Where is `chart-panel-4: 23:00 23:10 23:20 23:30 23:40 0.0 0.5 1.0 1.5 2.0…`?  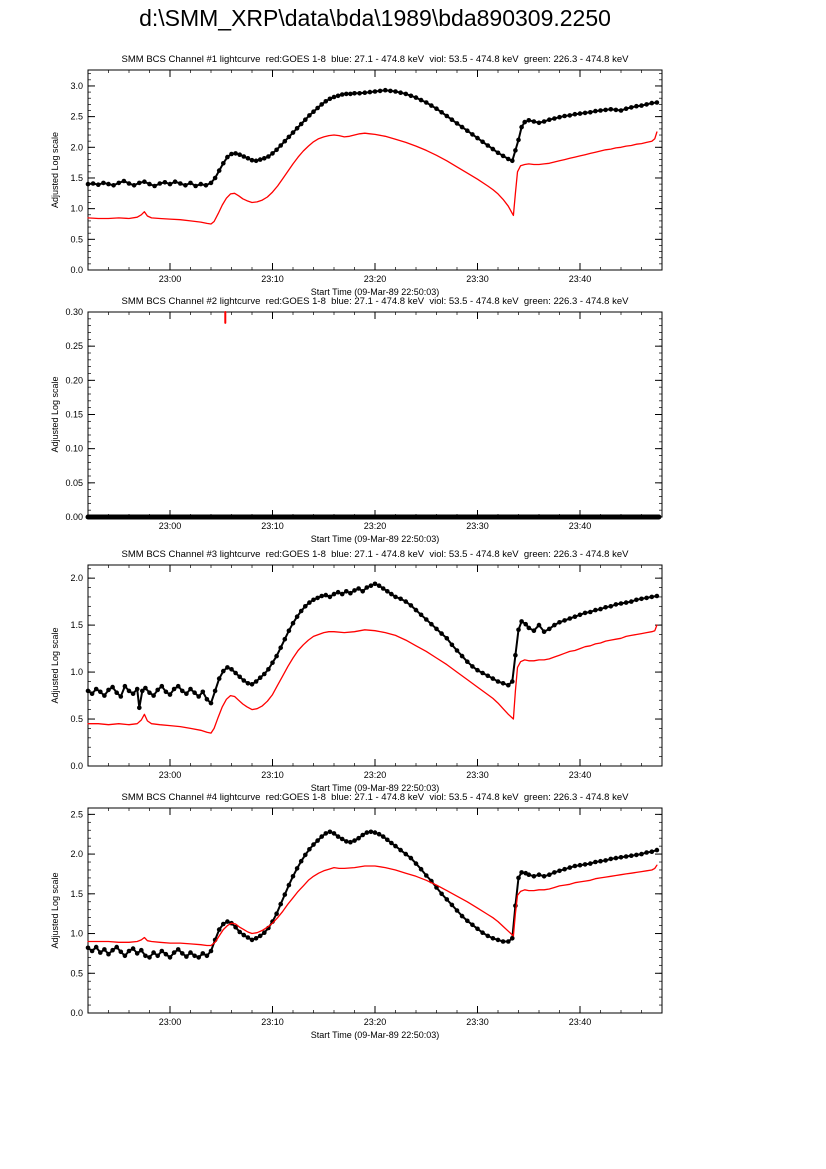
chart-panel-4: 23:00 23:10 23:20 23:30 23:40 0.0 0.5 1.0 1.5 2.0… is located at coordinates (356, 923).